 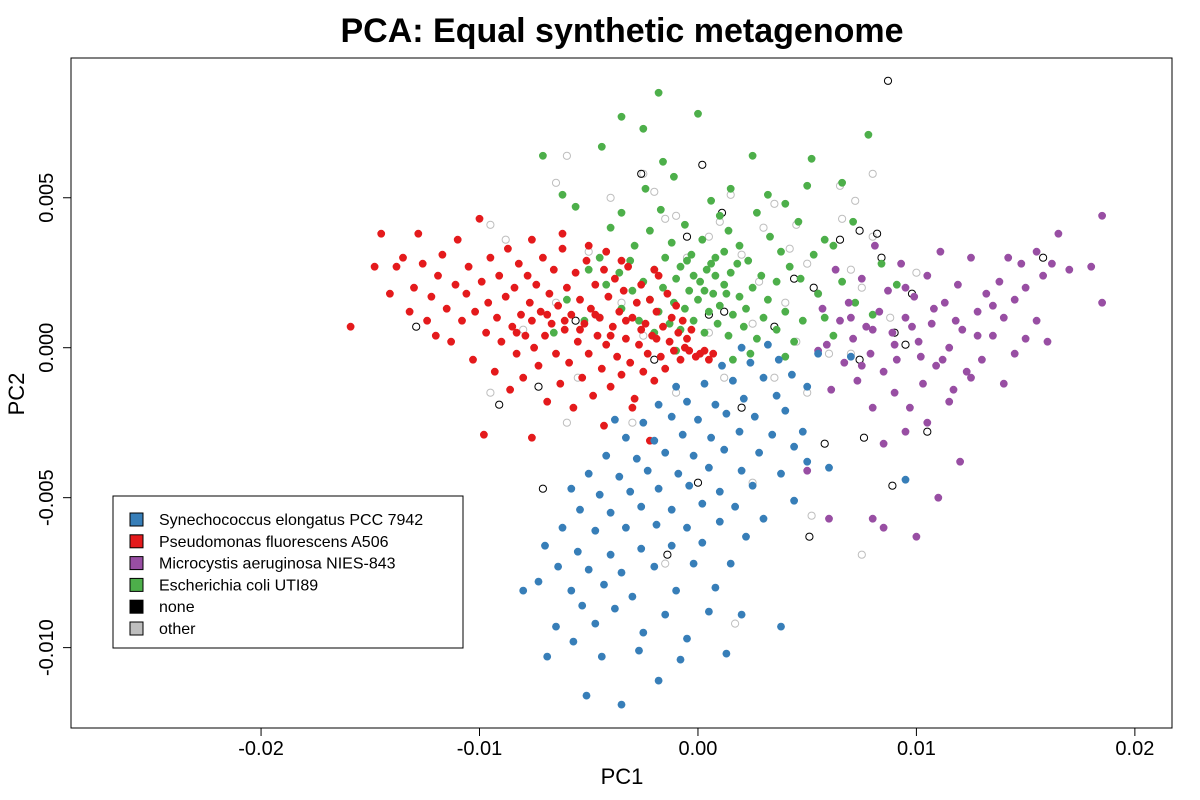 What do you see at coordinates (697, 749) in the screenshot?
I see `x-tick-label: 0.00` at bounding box center [697, 749].